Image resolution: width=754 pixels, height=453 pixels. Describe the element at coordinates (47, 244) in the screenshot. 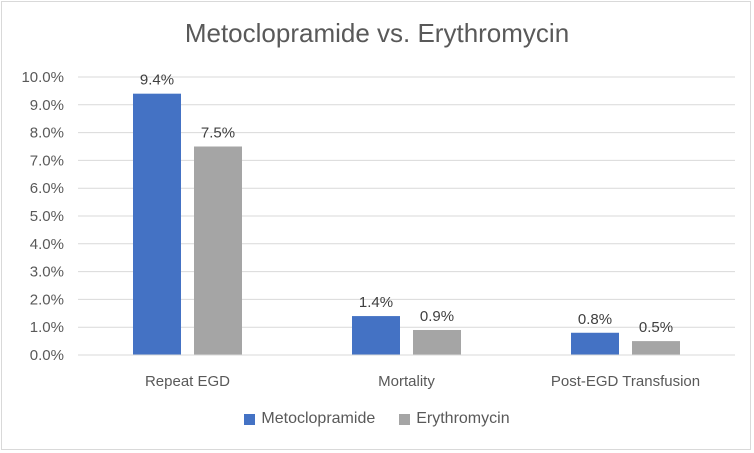

I see `y-tick-label: 4.0%` at that location.